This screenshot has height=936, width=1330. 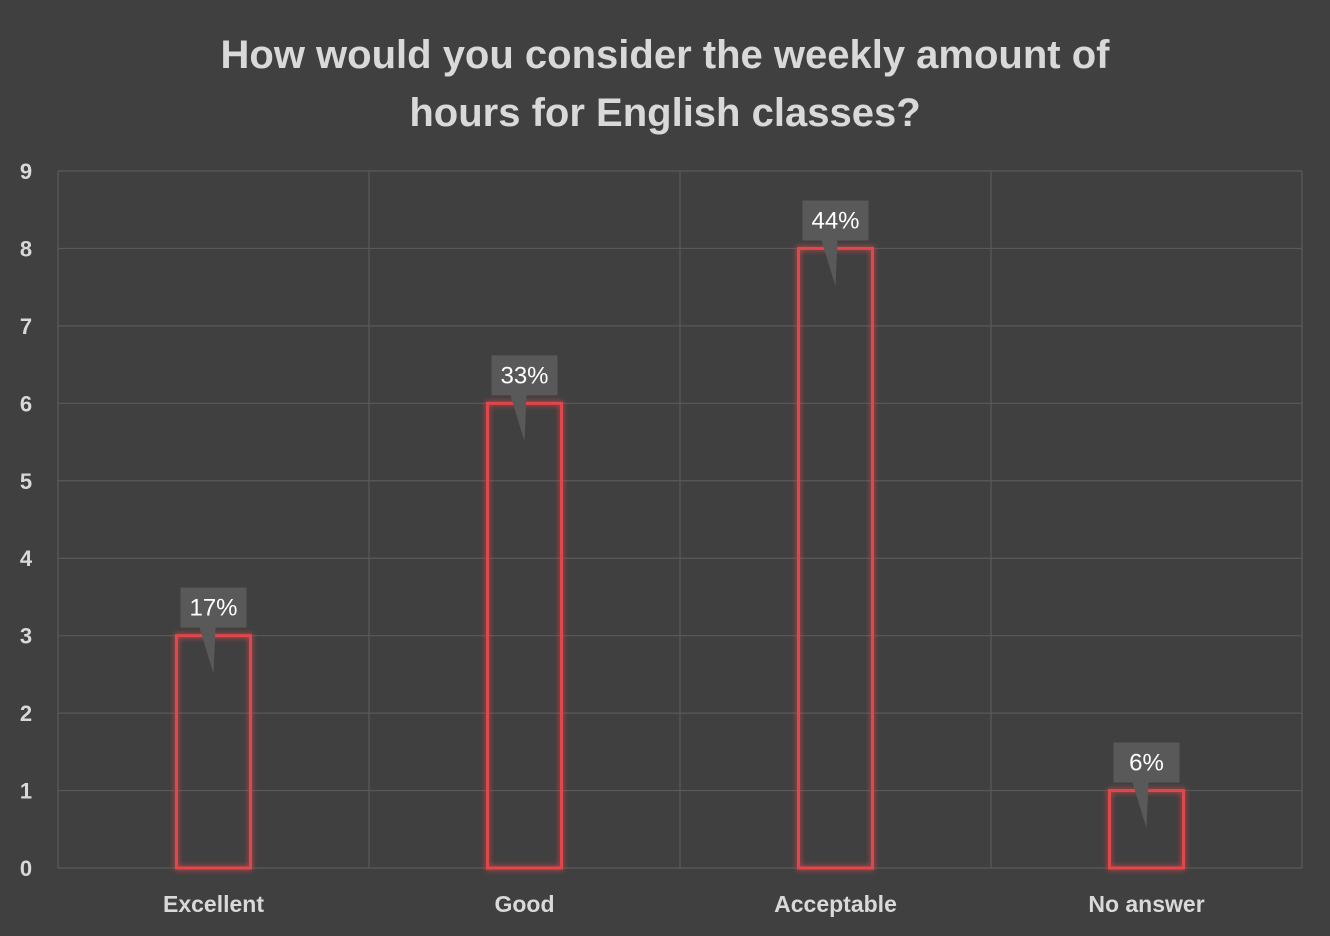 What do you see at coordinates (835, 904) in the screenshot?
I see `x-category-label: Acceptable` at bounding box center [835, 904].